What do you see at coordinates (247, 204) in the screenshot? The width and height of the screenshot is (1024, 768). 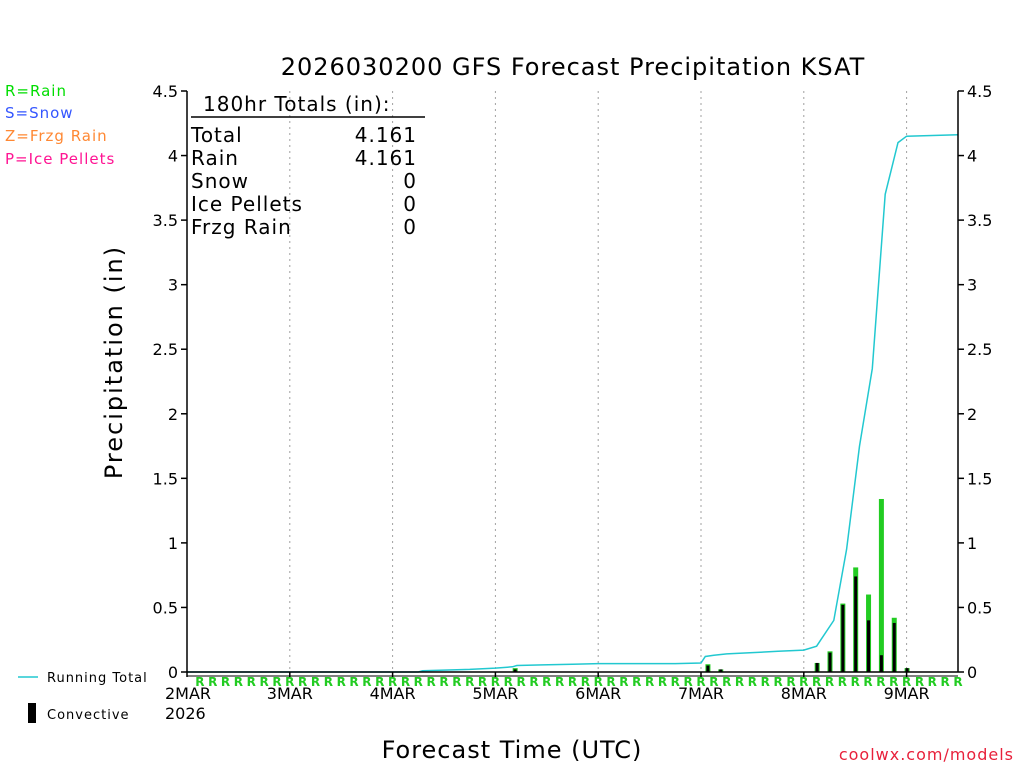 I see `totals-row-label: Ice Pellets` at bounding box center [247, 204].